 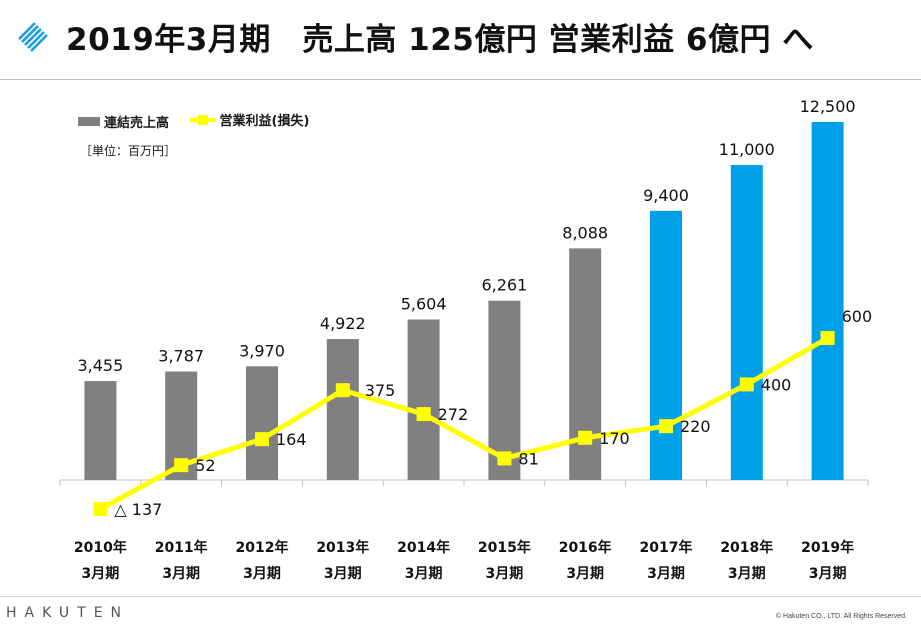 I want to click on legend-item-sales: 連結売上高, so click(x=123, y=121).